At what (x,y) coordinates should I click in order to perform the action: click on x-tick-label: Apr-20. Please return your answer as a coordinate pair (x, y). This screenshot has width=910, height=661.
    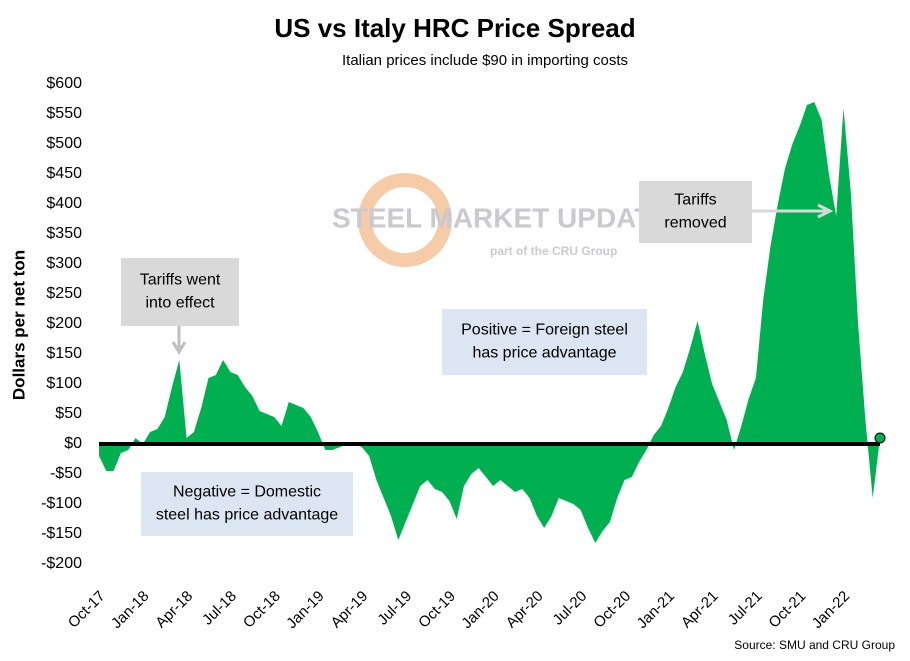
    Looking at the image, I should click on (525, 610).